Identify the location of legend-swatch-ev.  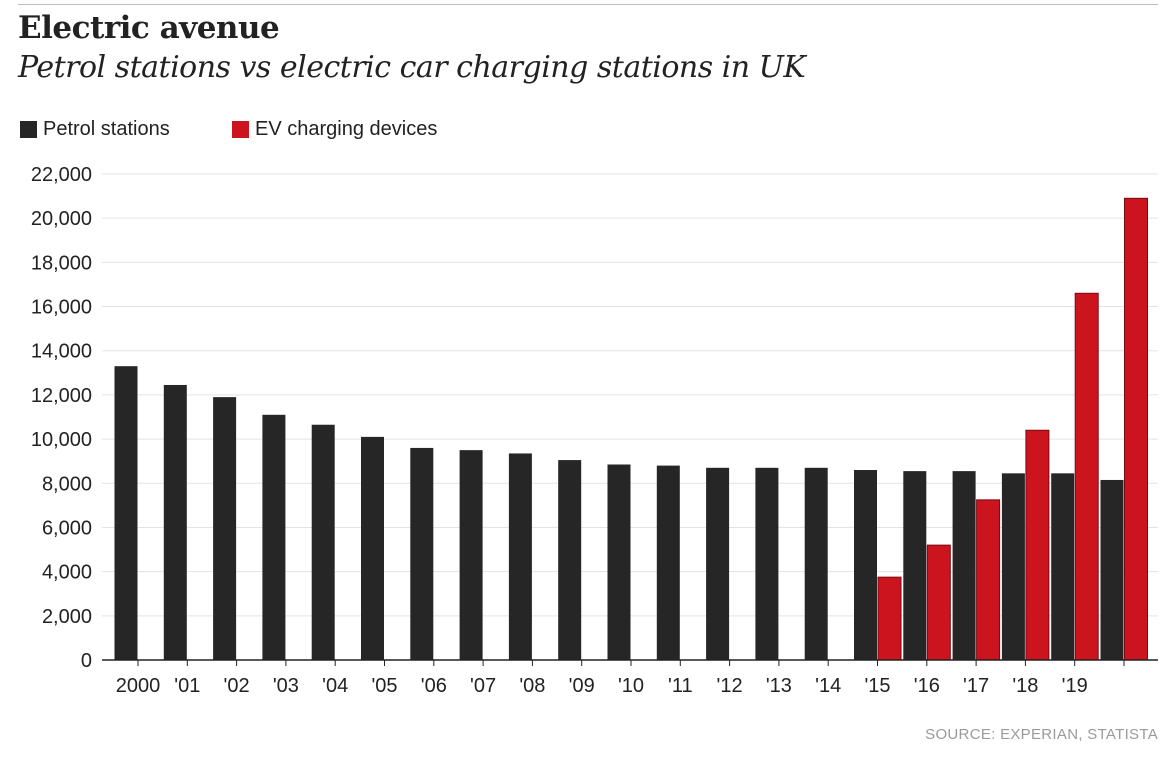
(240, 129).